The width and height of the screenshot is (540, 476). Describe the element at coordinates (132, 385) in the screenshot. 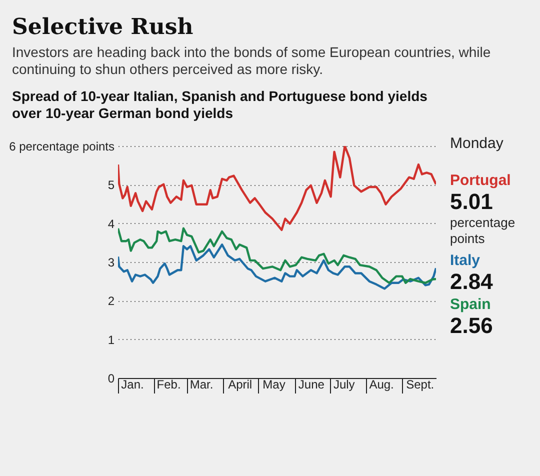

I see `x-tick-label: Jan.` at that location.